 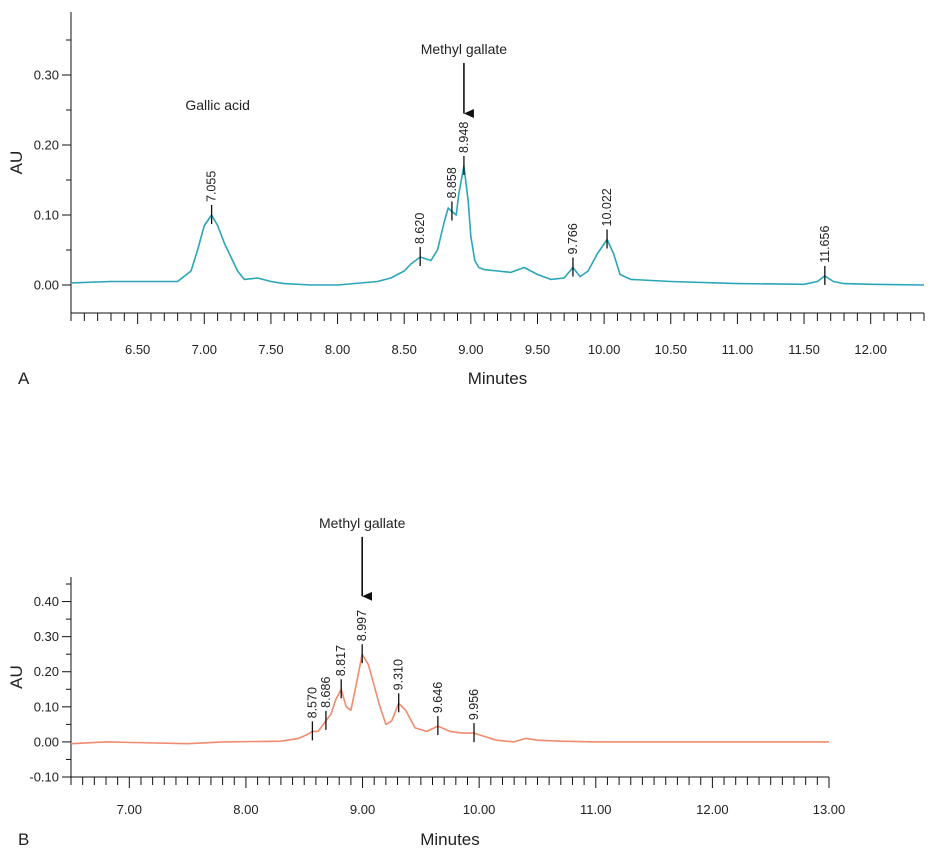 I want to click on panel-label: B, so click(x=23, y=839).